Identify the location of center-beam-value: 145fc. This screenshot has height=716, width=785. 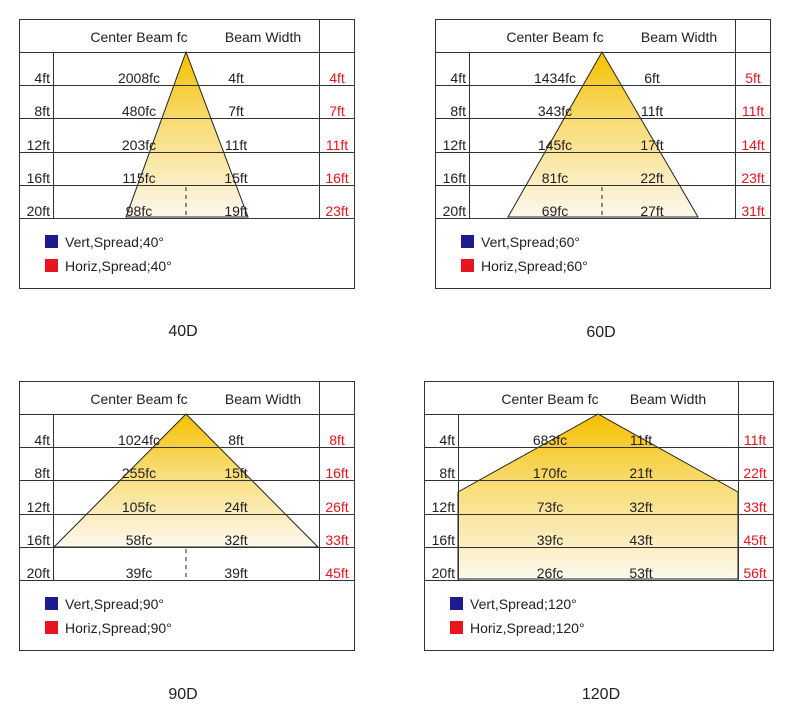
(555, 145).